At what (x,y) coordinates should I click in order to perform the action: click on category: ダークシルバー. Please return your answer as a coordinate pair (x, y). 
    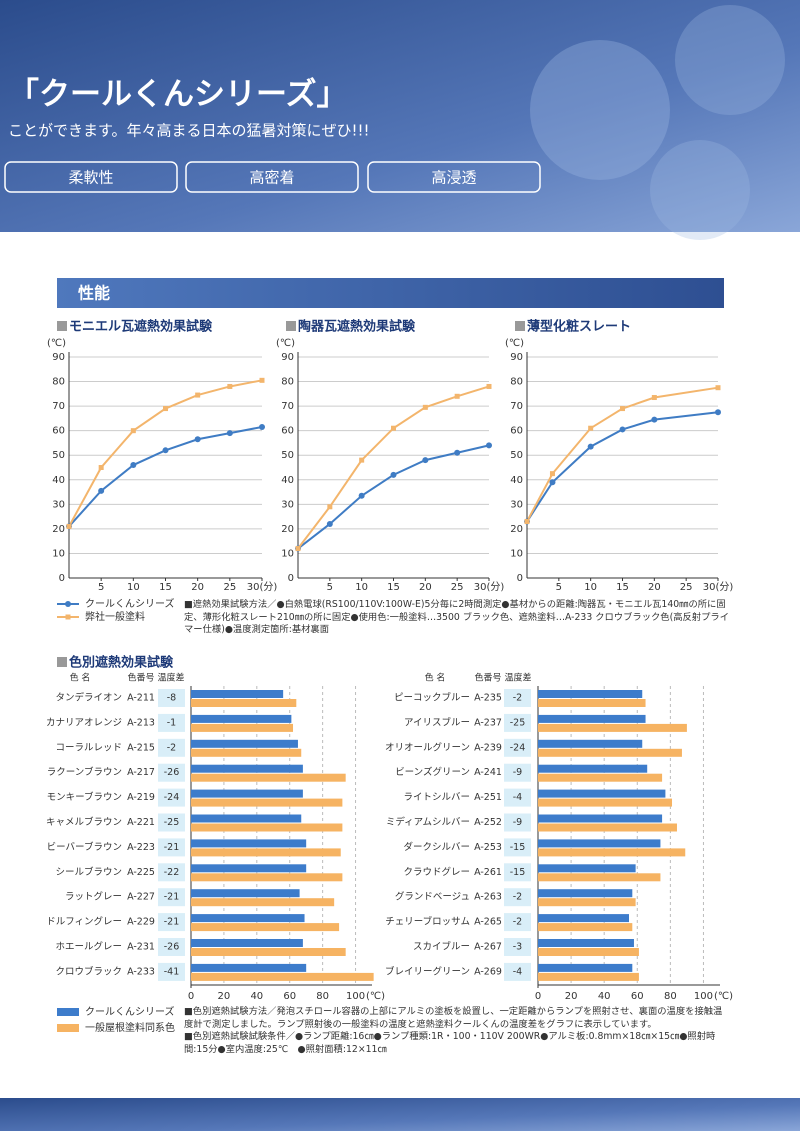
    Looking at the image, I should click on (436, 847).